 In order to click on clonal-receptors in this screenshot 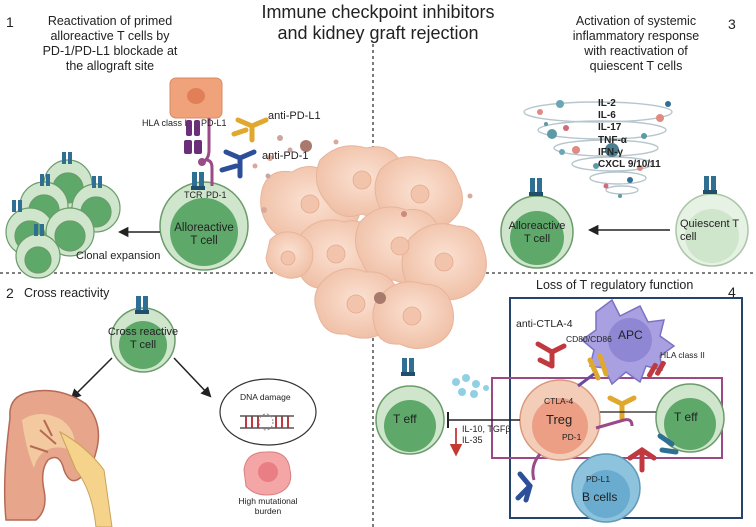, I will do `click(57, 194)`.